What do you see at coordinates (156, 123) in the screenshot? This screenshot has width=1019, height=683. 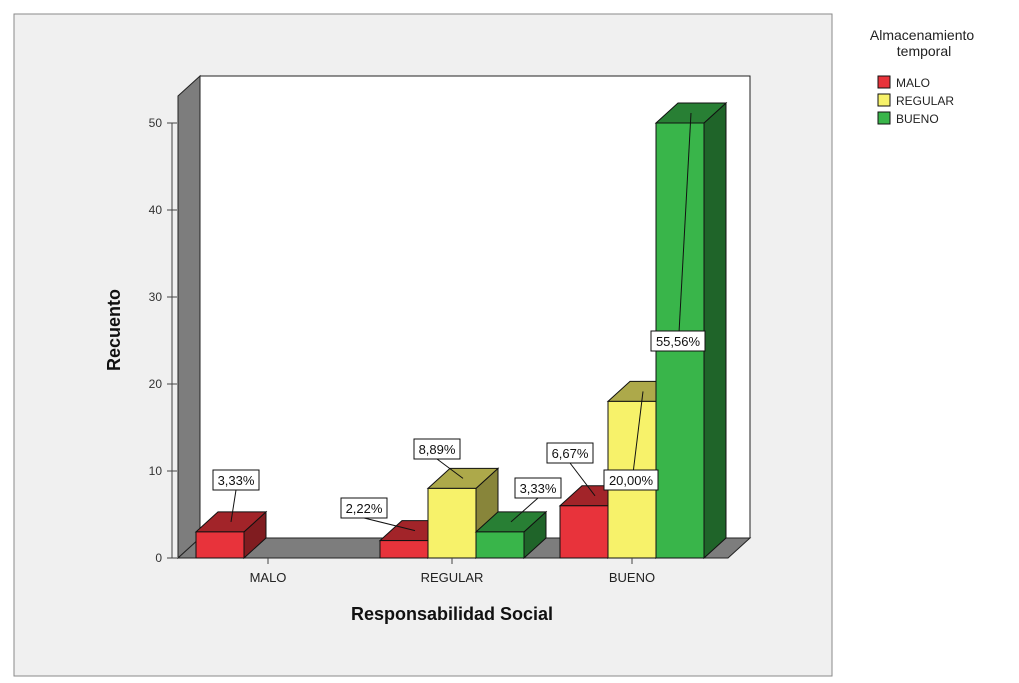 I see `y-tick-label: 50` at bounding box center [156, 123].